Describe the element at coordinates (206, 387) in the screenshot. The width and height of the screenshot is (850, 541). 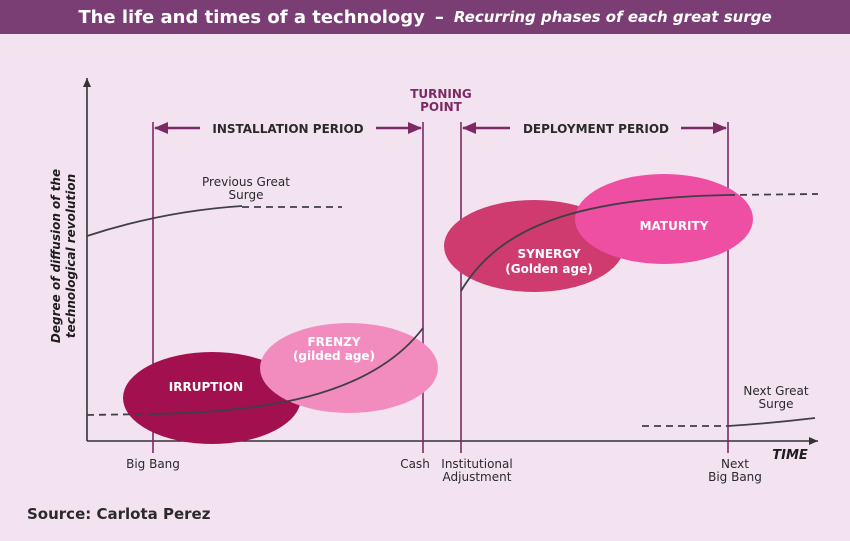
I see `irruption-label: IRRUPTION` at that location.